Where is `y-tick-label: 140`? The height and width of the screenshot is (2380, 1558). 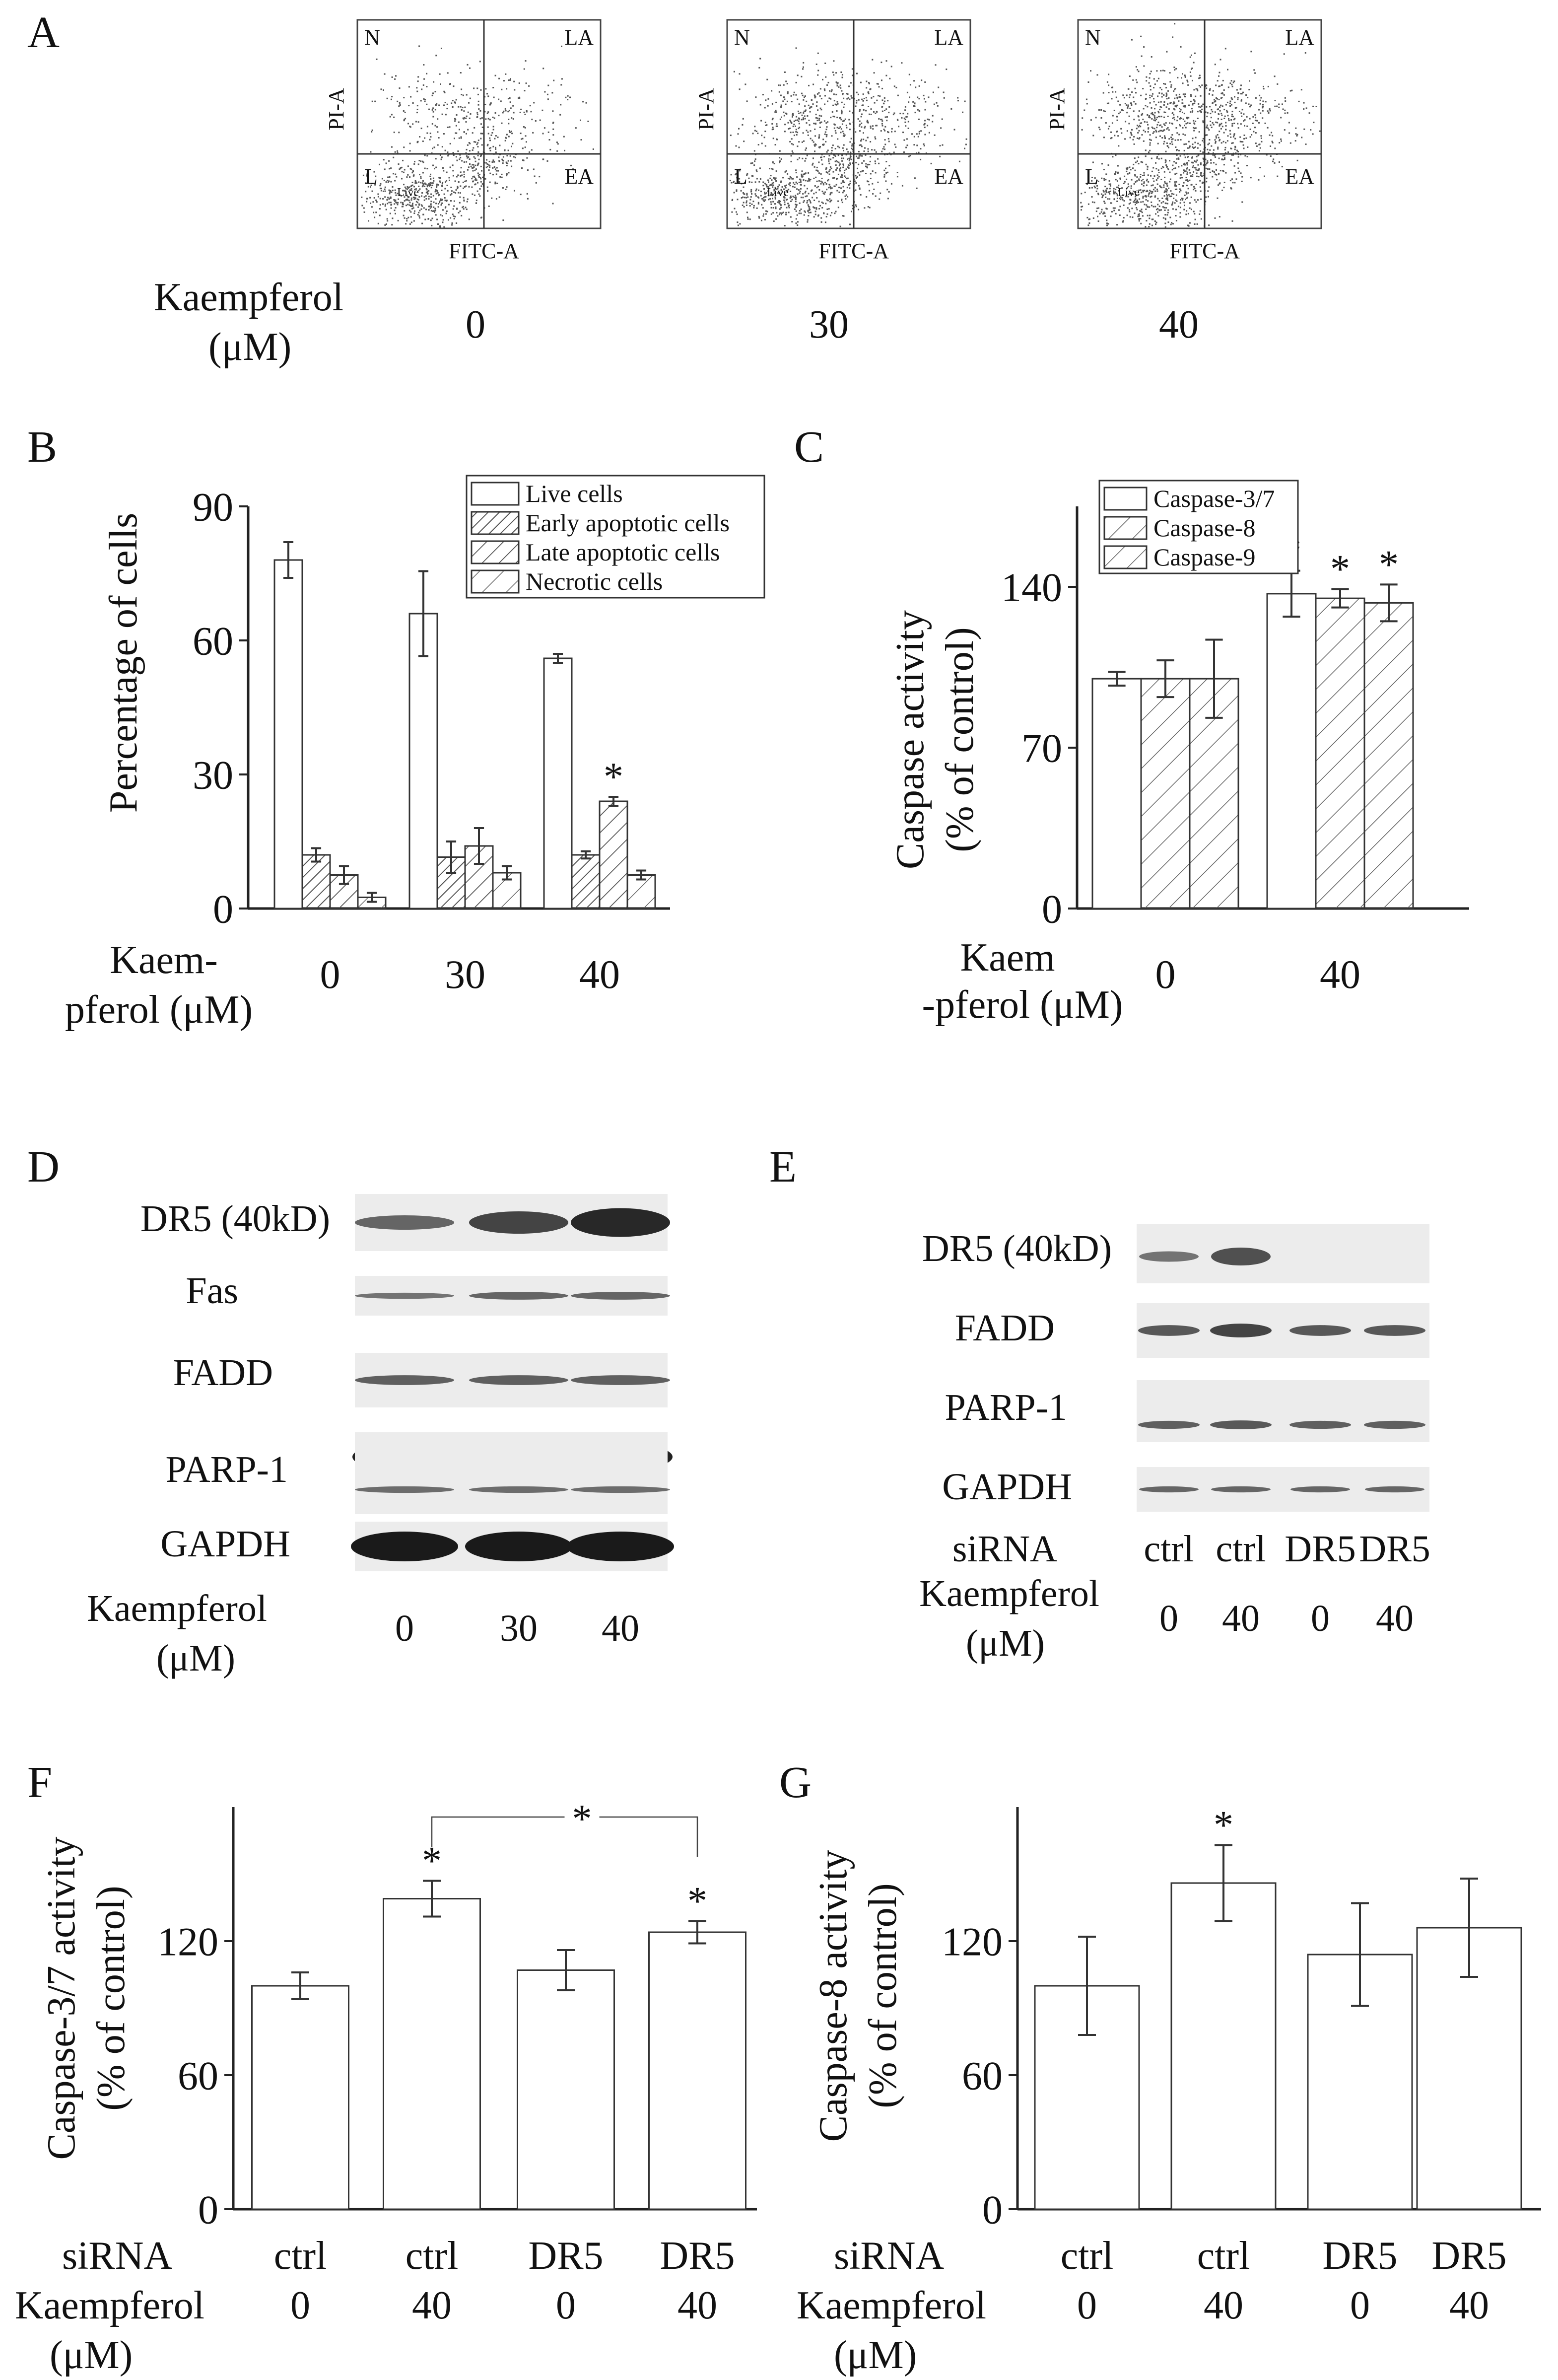
y-tick-label: 140 is located at coordinates (1031, 587).